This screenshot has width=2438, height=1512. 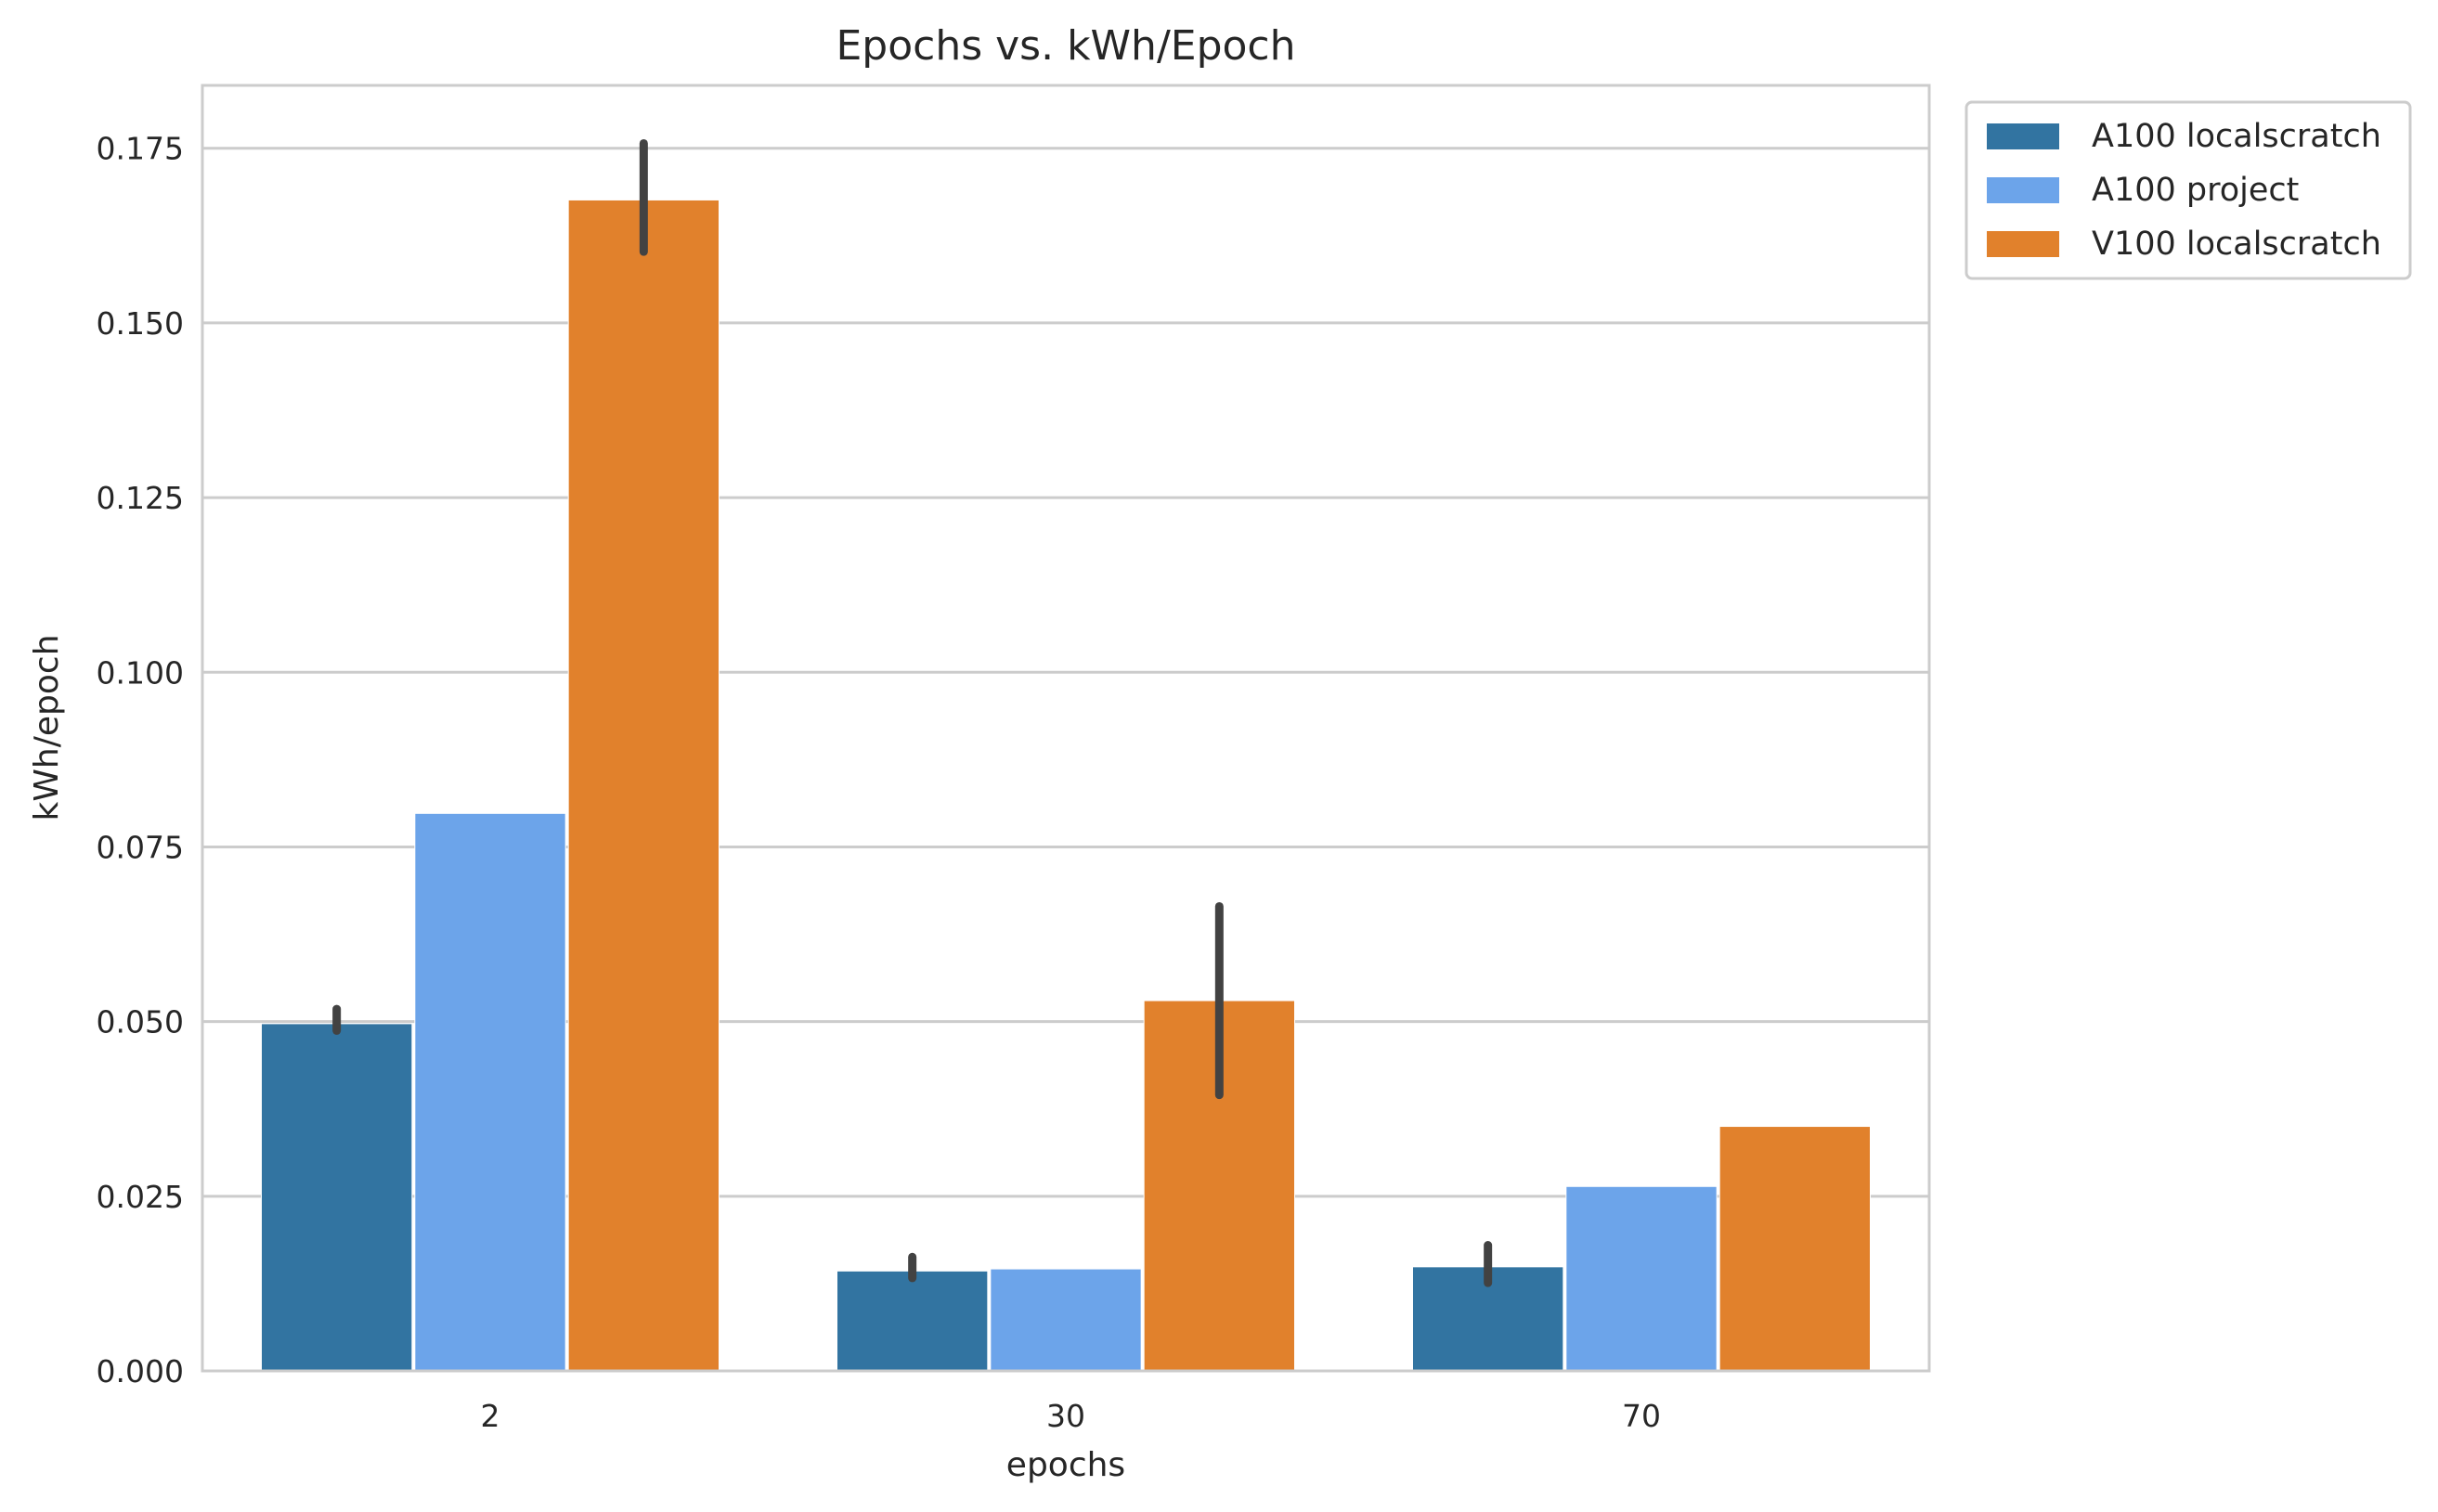 What do you see at coordinates (1065, 1416) in the screenshot?
I see `x-tick-label: 30` at bounding box center [1065, 1416].